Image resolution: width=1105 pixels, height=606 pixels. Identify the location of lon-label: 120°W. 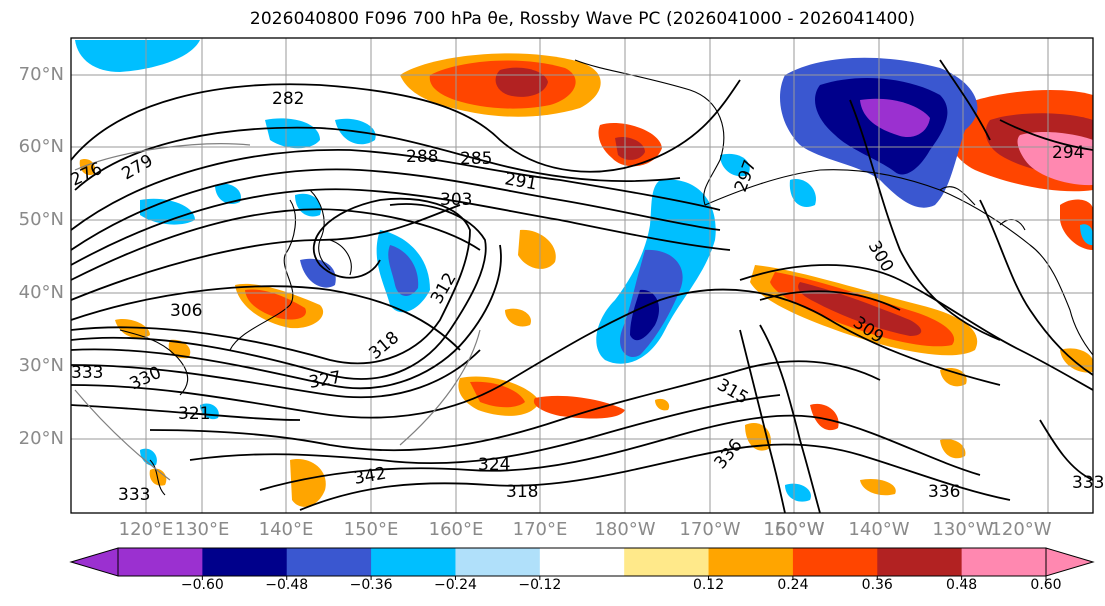
(1021, 529).